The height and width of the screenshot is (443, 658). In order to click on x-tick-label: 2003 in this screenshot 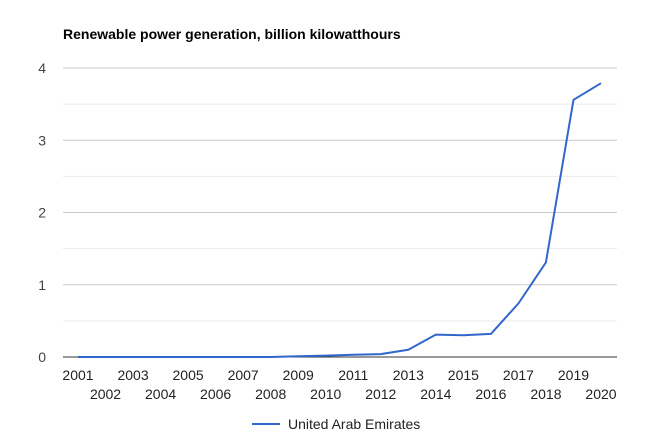, I will do `click(132, 375)`.